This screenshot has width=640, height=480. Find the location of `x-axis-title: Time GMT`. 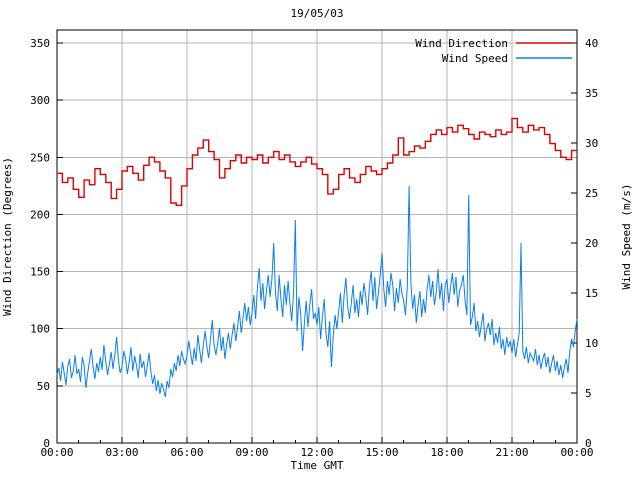

x-axis-title: Time GMT is located at coordinates (317, 465).